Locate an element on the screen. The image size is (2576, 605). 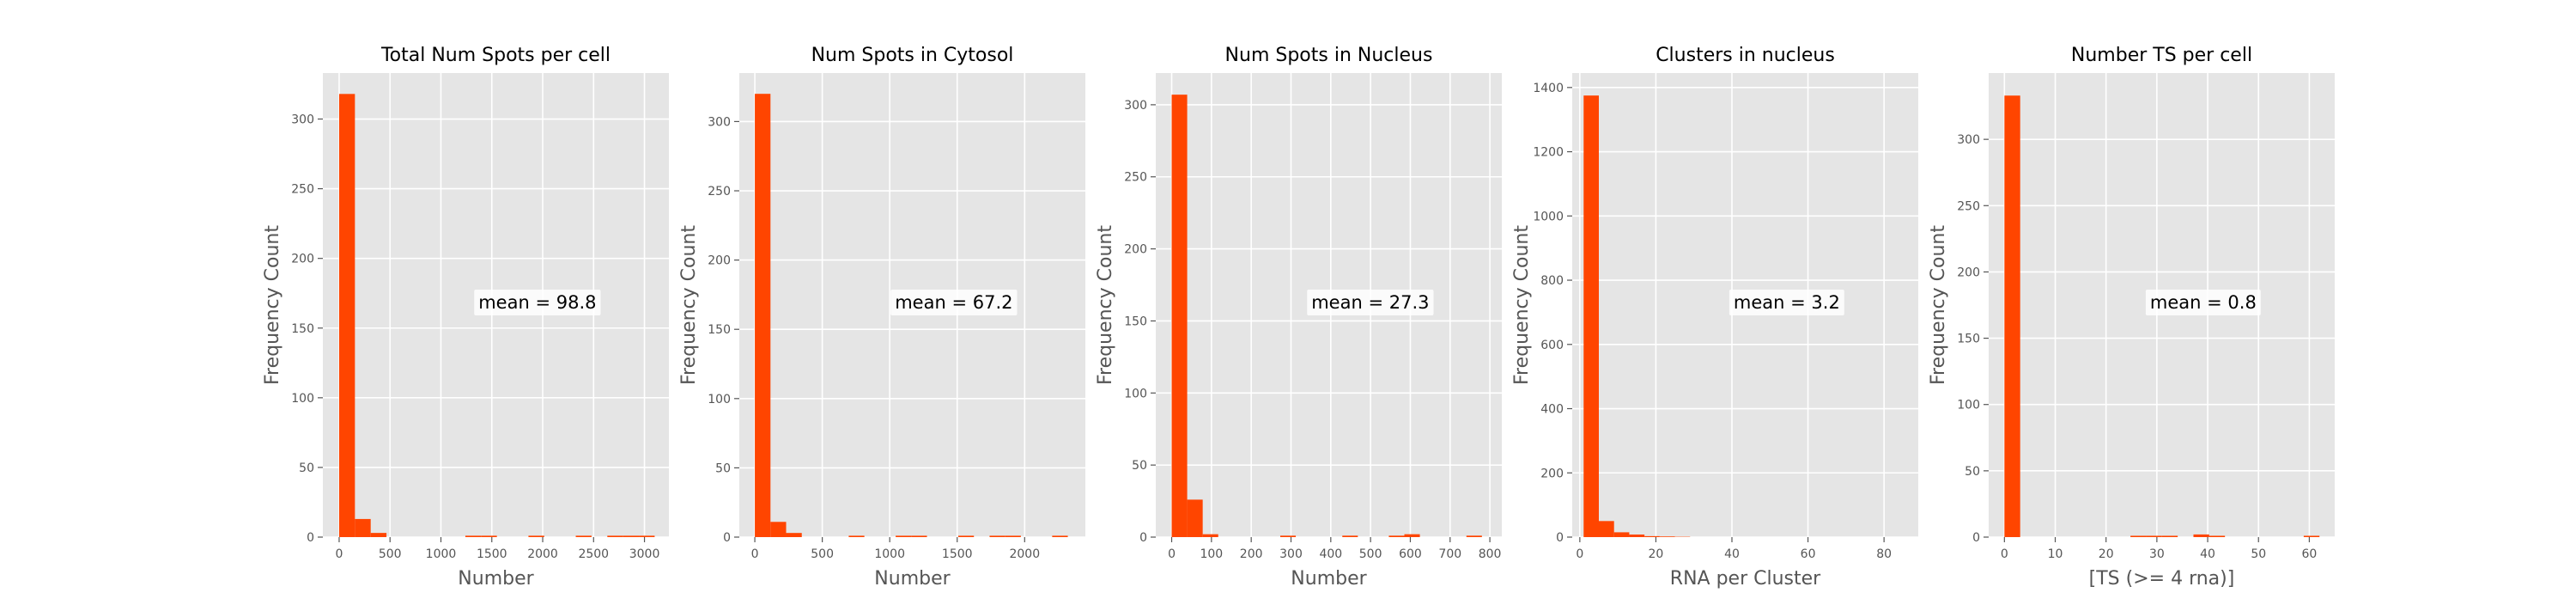
y-tick-label: 1200 is located at coordinates (1548, 153).